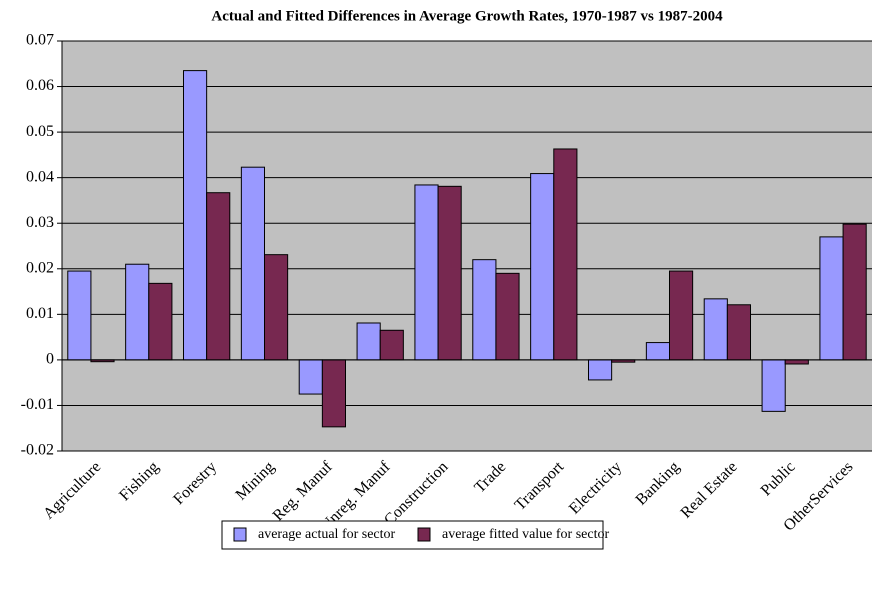 The width and height of the screenshot is (873, 607). What do you see at coordinates (412, 535) in the screenshot?
I see `legend-box` at bounding box center [412, 535].